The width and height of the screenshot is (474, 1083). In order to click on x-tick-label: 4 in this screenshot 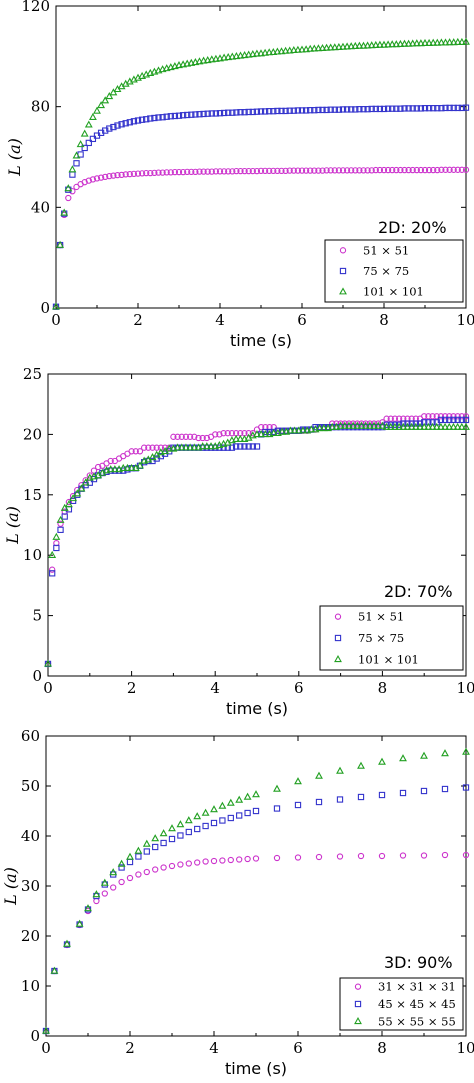, I will do `click(220, 320)`.